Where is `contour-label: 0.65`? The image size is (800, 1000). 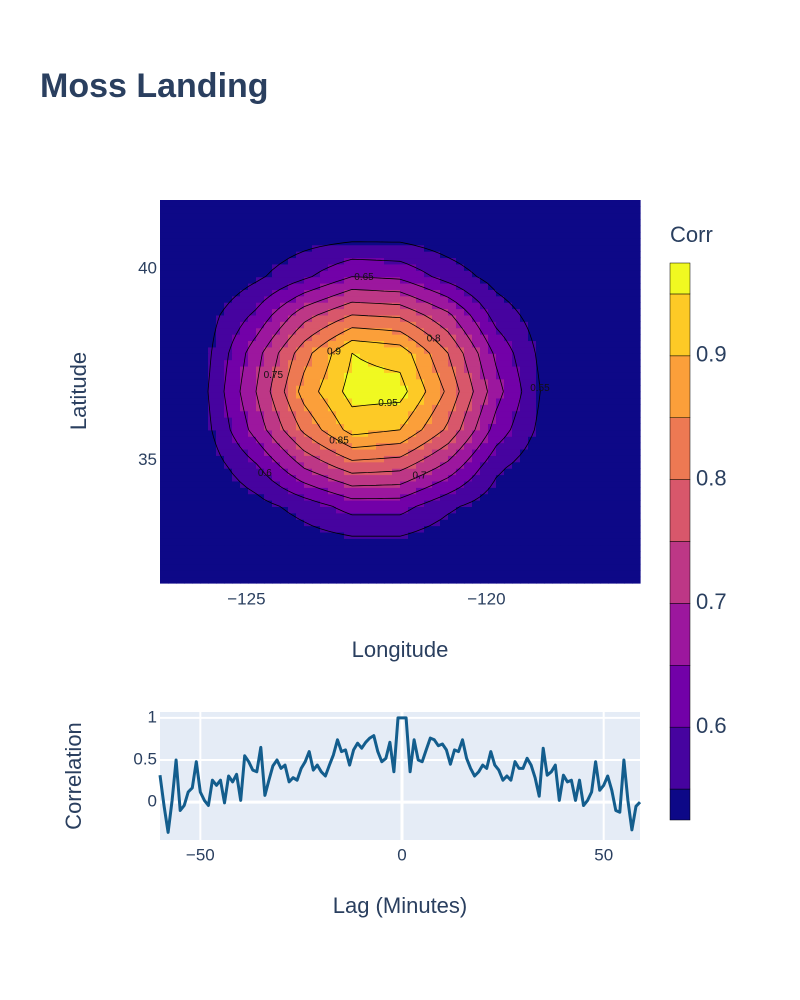 contour-label: 0.65 is located at coordinates (364, 277).